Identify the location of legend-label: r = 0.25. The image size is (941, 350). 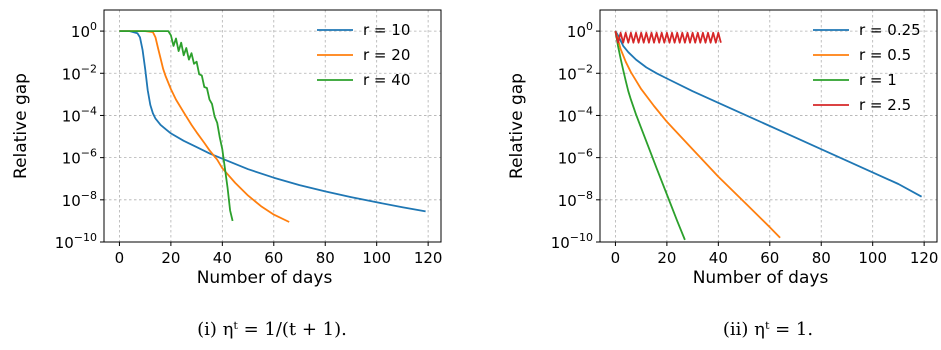
(890, 30).